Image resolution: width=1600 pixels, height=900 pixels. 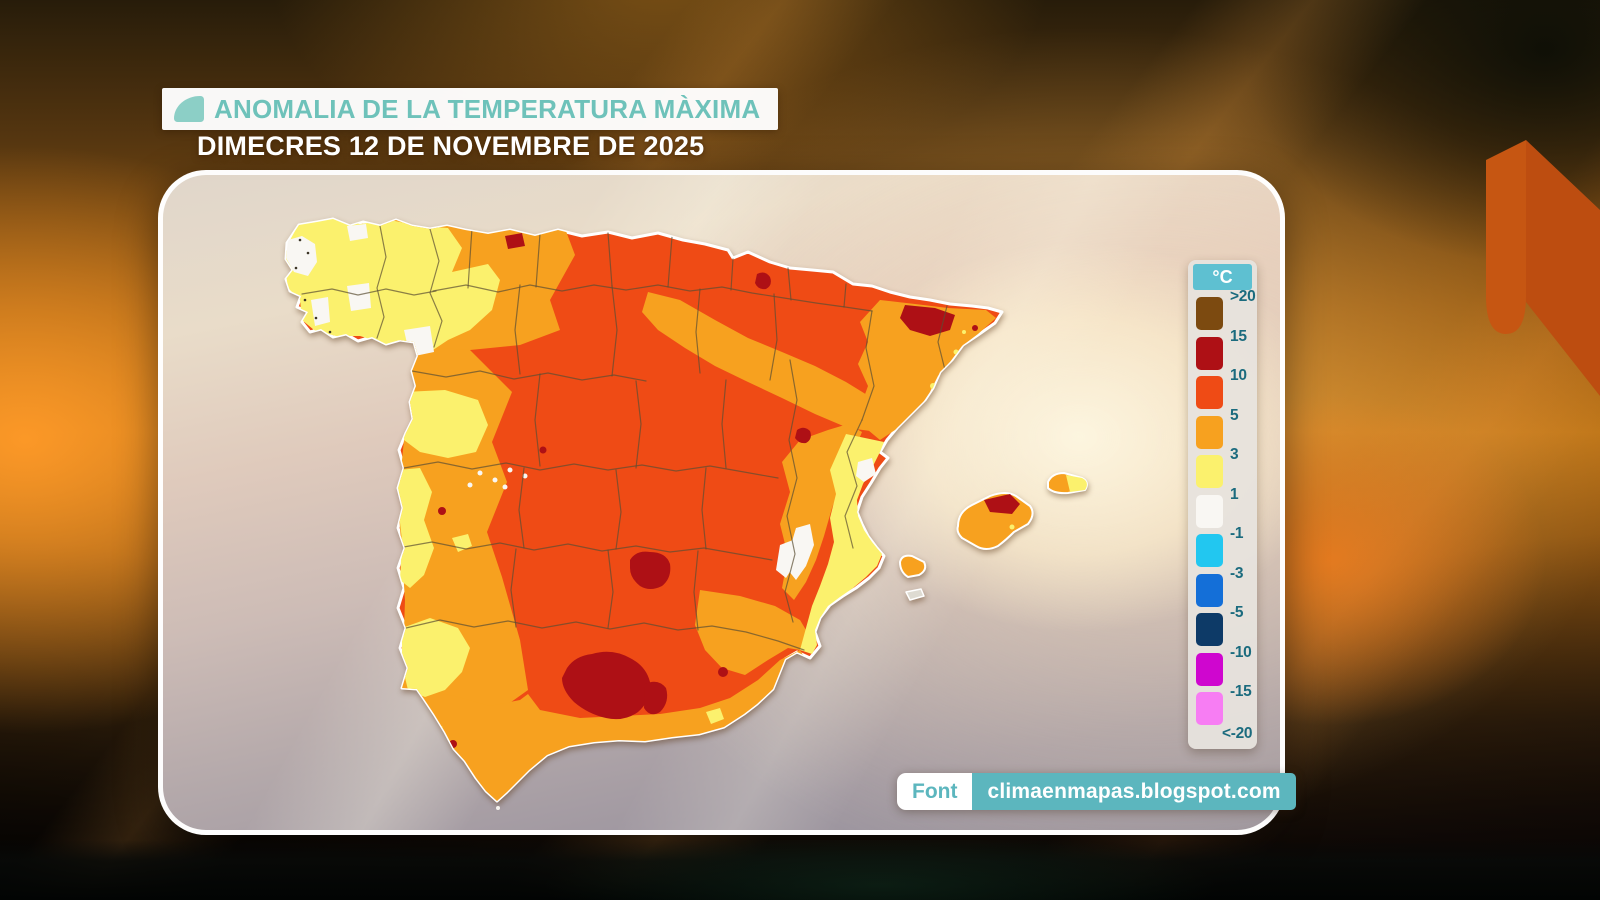 What do you see at coordinates (451, 146) in the screenshot?
I see `broadcast-date: DIMECRES 12 DE NOVEMBRE DE 2025` at bounding box center [451, 146].